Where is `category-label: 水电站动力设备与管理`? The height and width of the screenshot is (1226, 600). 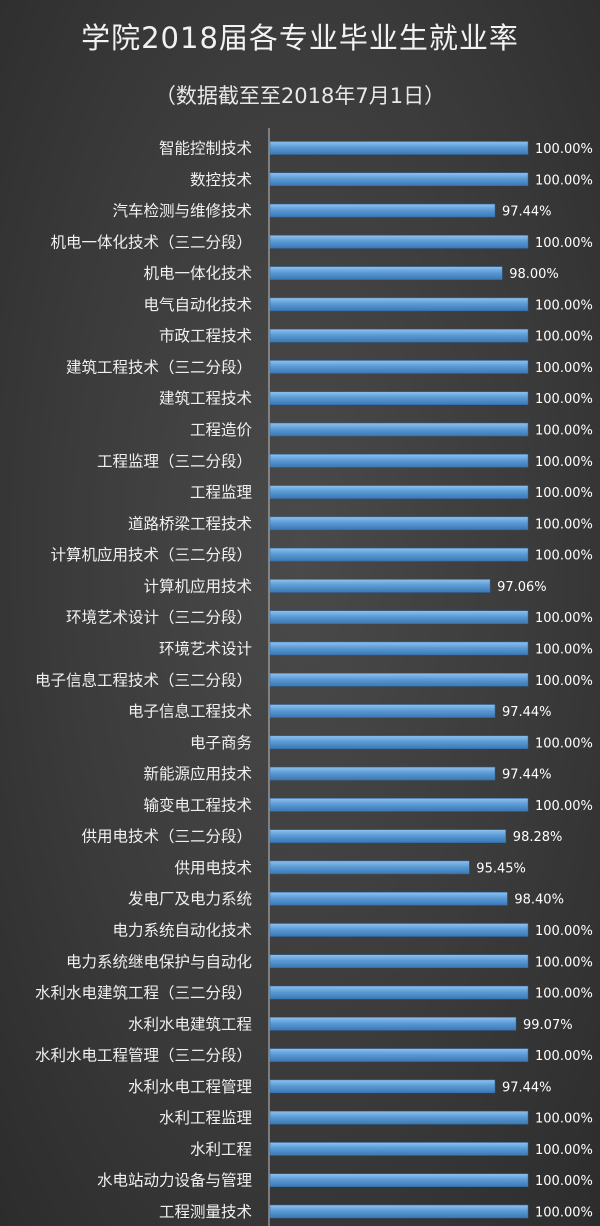 category-label: 水电站动力设备与管理 is located at coordinates (174, 1181).